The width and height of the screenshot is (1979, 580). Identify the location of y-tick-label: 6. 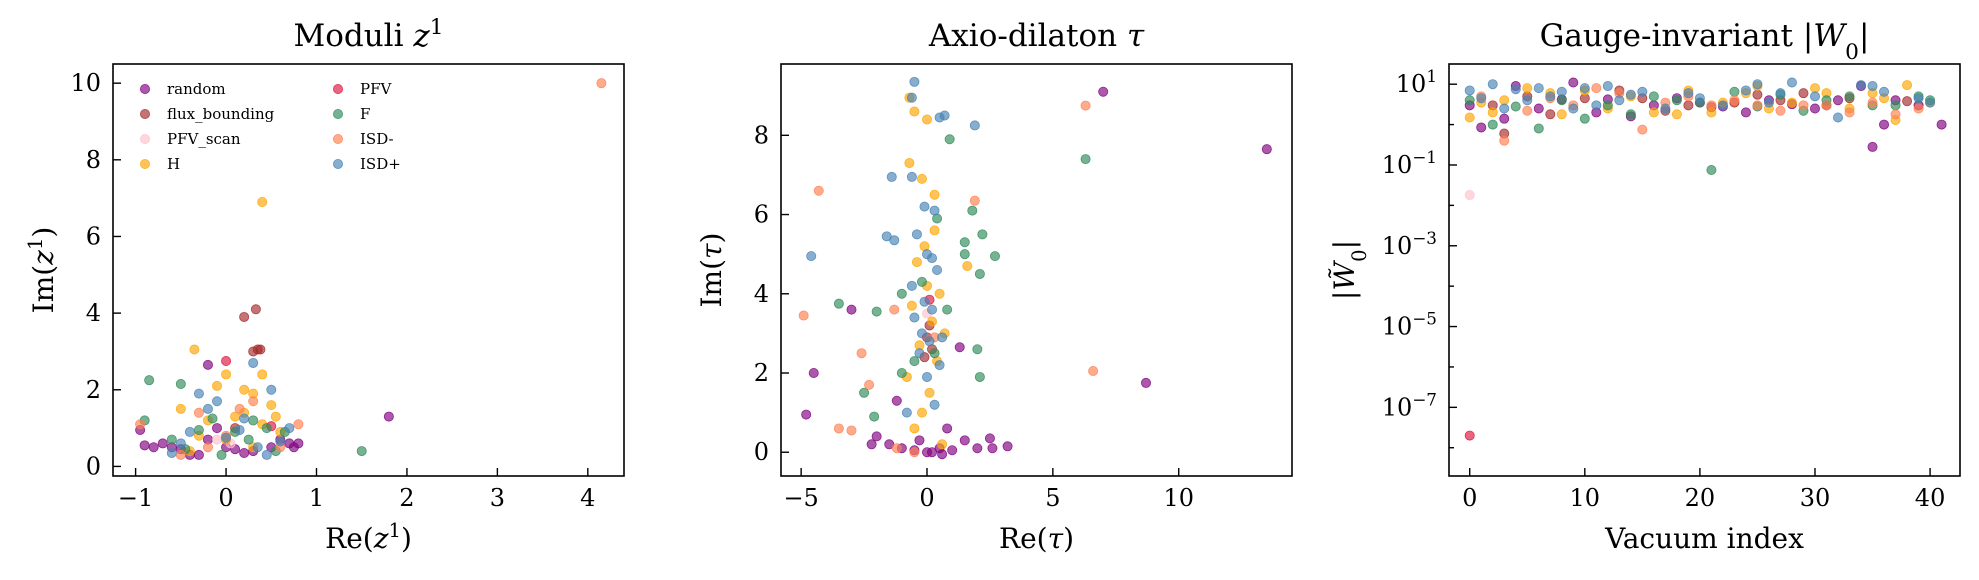
(93, 236).